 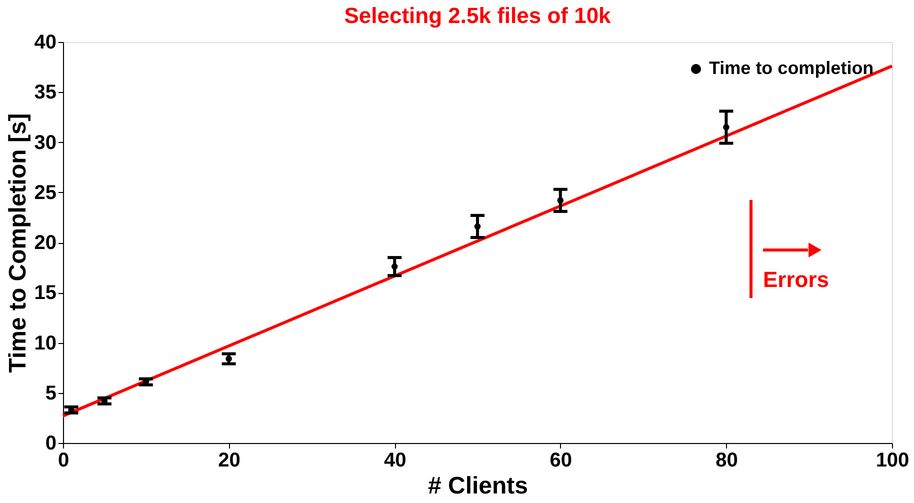 I want to click on x-tick-label: 60, so click(x=561, y=461).